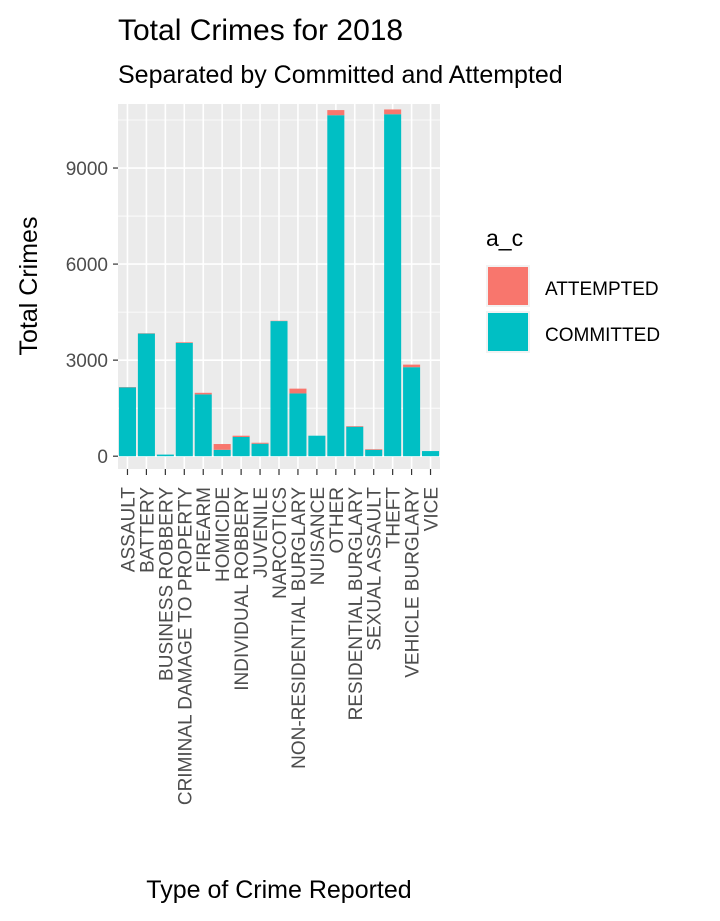 The image size is (720, 921). I want to click on y-tick-label: 9000, so click(87, 169).